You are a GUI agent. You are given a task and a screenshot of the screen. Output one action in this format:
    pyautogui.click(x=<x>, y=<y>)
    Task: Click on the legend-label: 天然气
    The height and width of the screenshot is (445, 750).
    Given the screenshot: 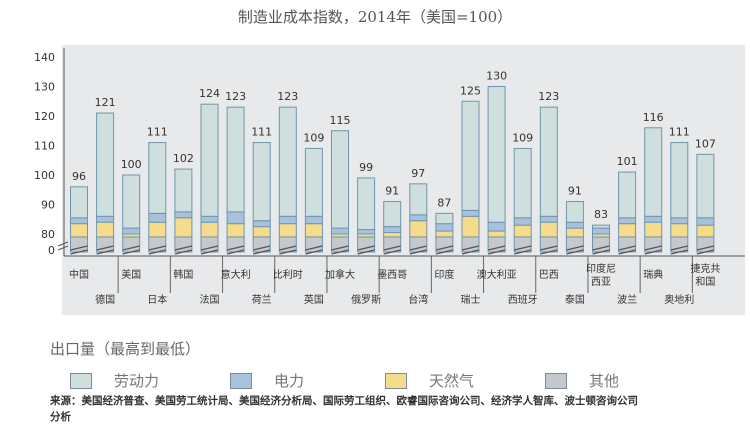 What is the action you would take?
    pyautogui.click(x=452, y=381)
    